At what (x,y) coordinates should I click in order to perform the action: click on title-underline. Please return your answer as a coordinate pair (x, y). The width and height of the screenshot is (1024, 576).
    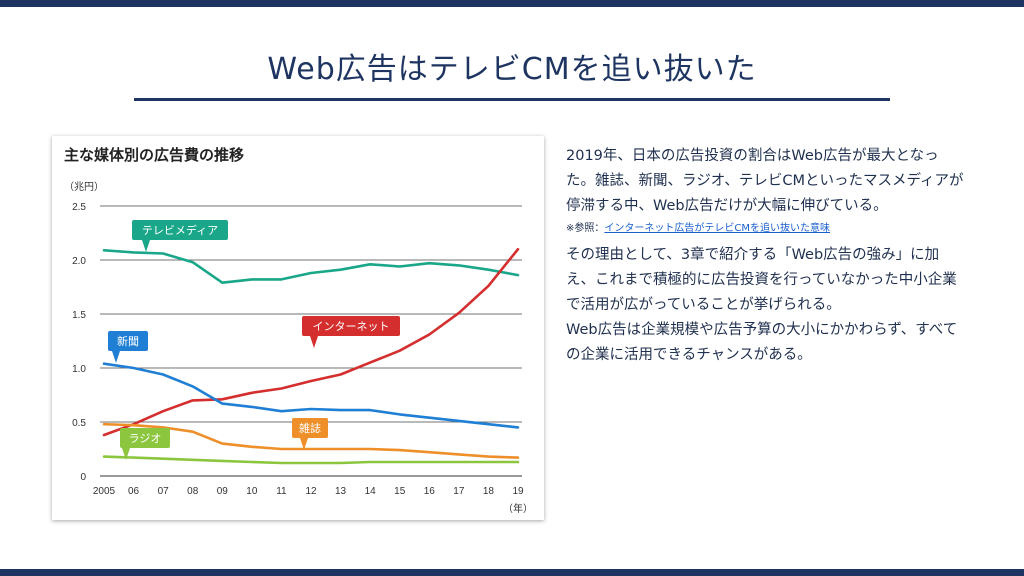
    Looking at the image, I should click on (512, 99).